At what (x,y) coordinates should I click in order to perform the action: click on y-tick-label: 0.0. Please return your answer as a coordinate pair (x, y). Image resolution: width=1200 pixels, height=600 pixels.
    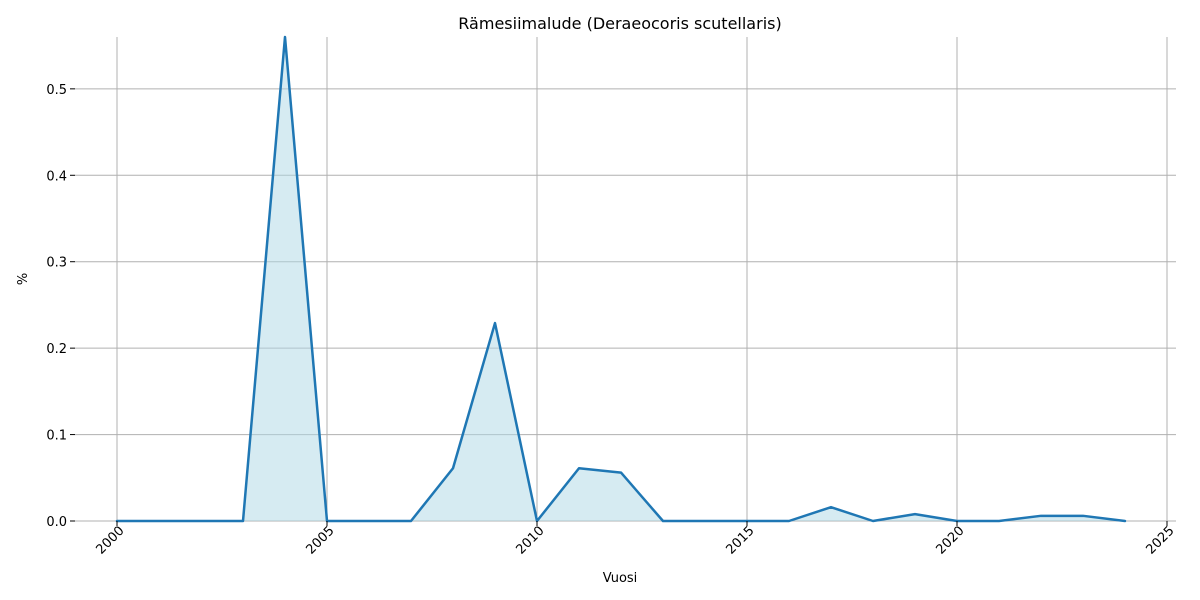
    Looking at the image, I should click on (56, 522).